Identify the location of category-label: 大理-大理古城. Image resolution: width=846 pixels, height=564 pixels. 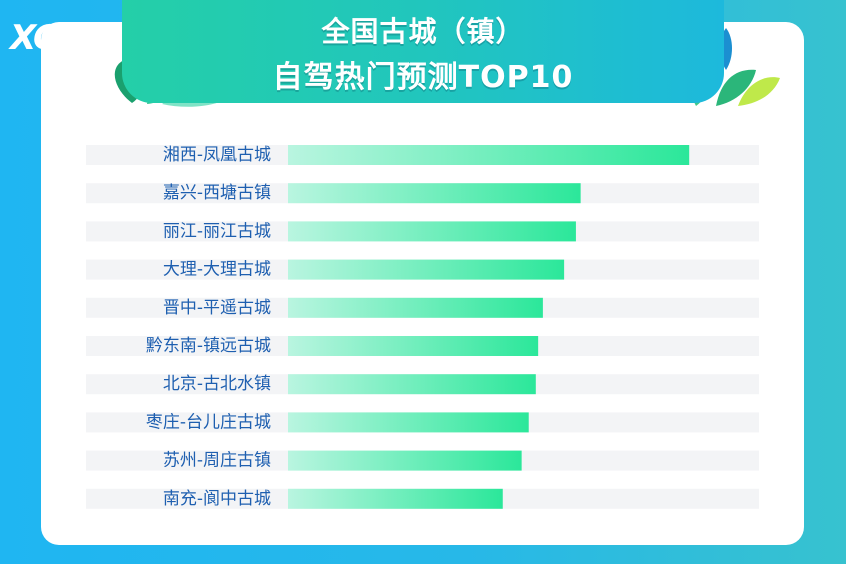
(217, 270).